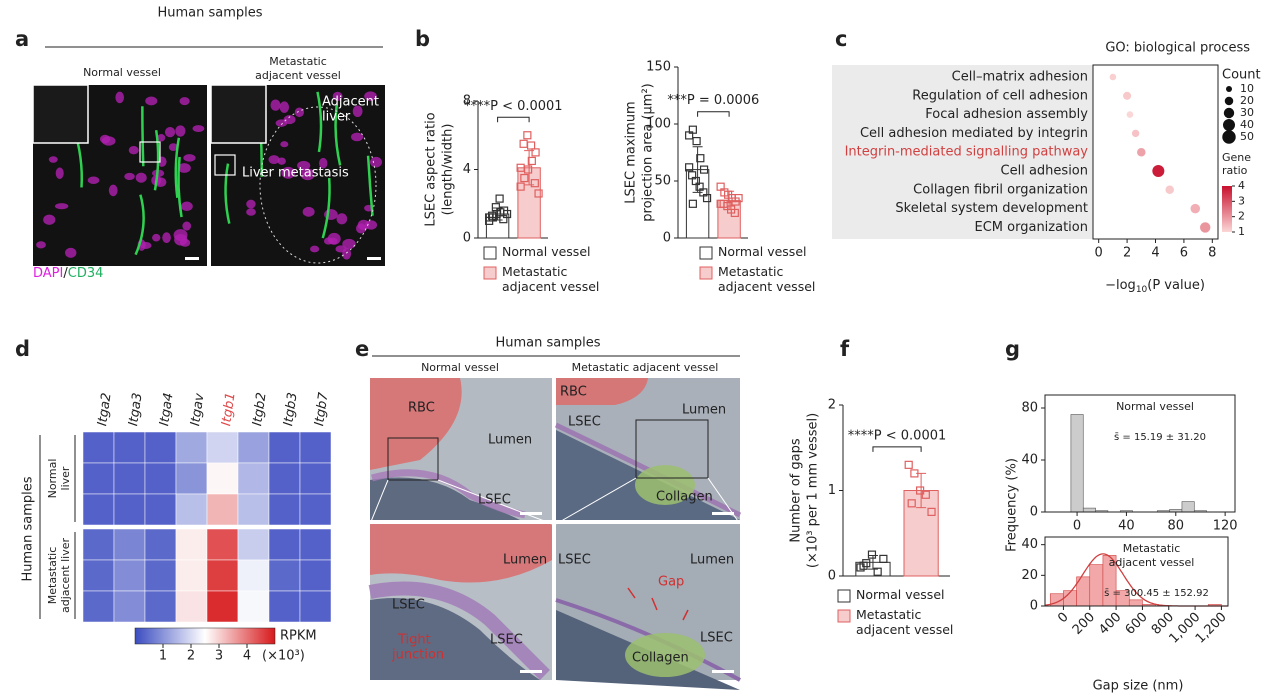  Describe the element at coordinates (219, 656) in the screenshot. I see `colorbar-label: 3` at that location.